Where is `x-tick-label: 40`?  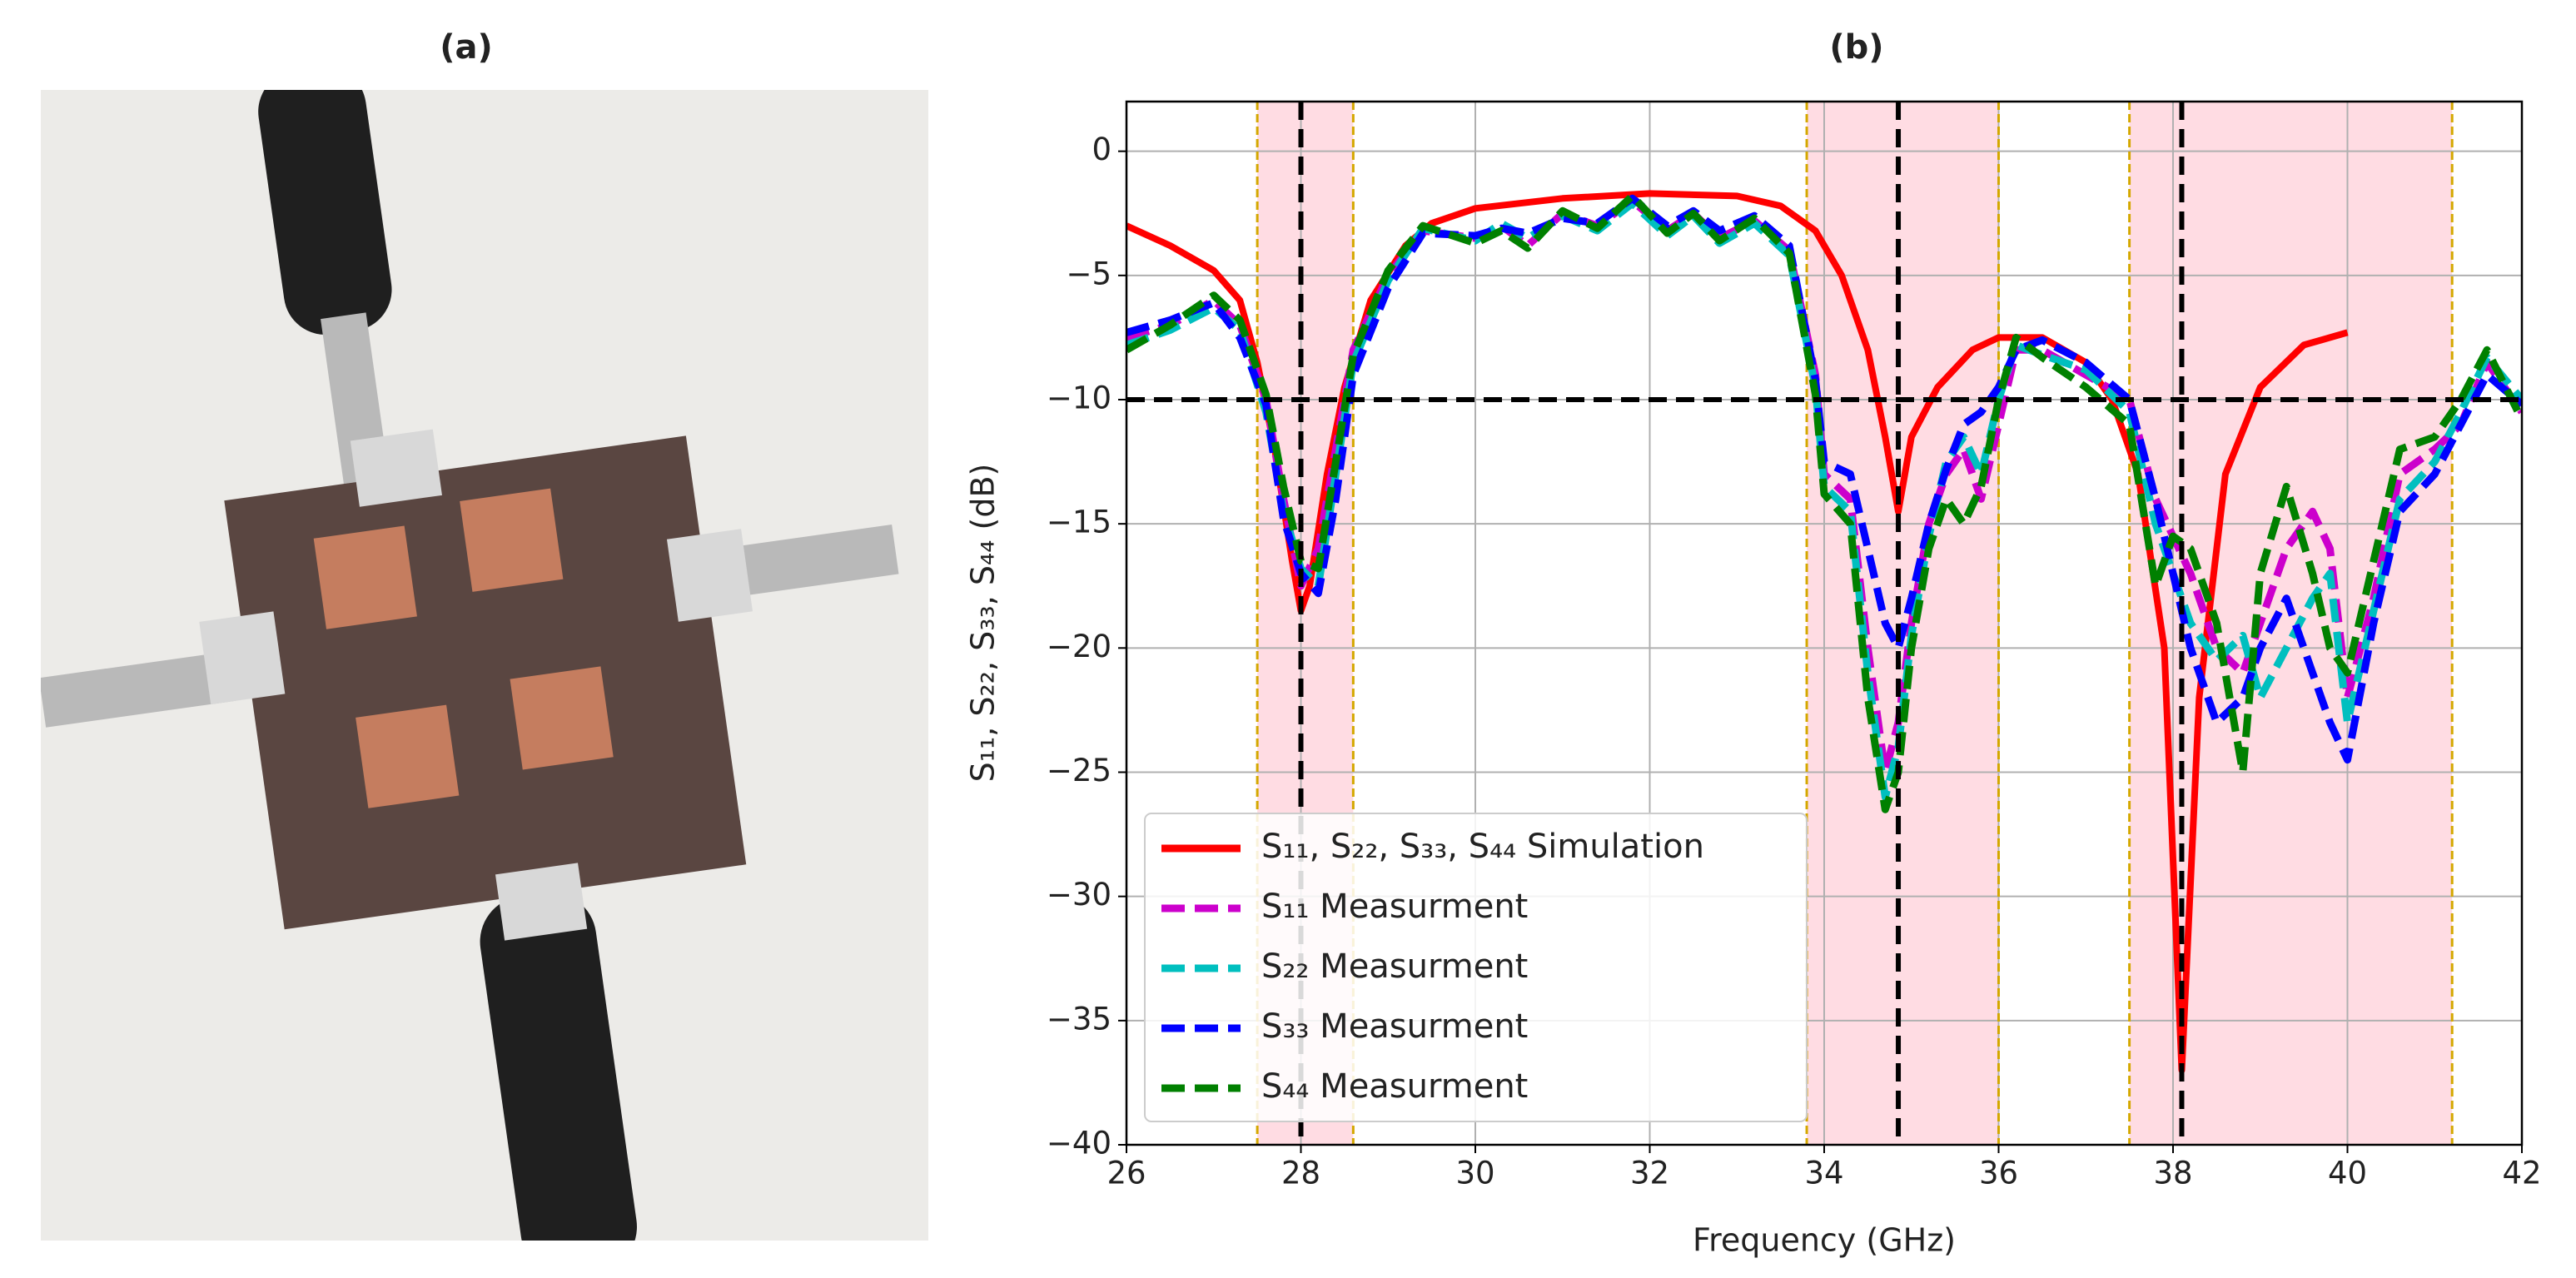 x-tick-label: 40 is located at coordinates (2347, 1173).